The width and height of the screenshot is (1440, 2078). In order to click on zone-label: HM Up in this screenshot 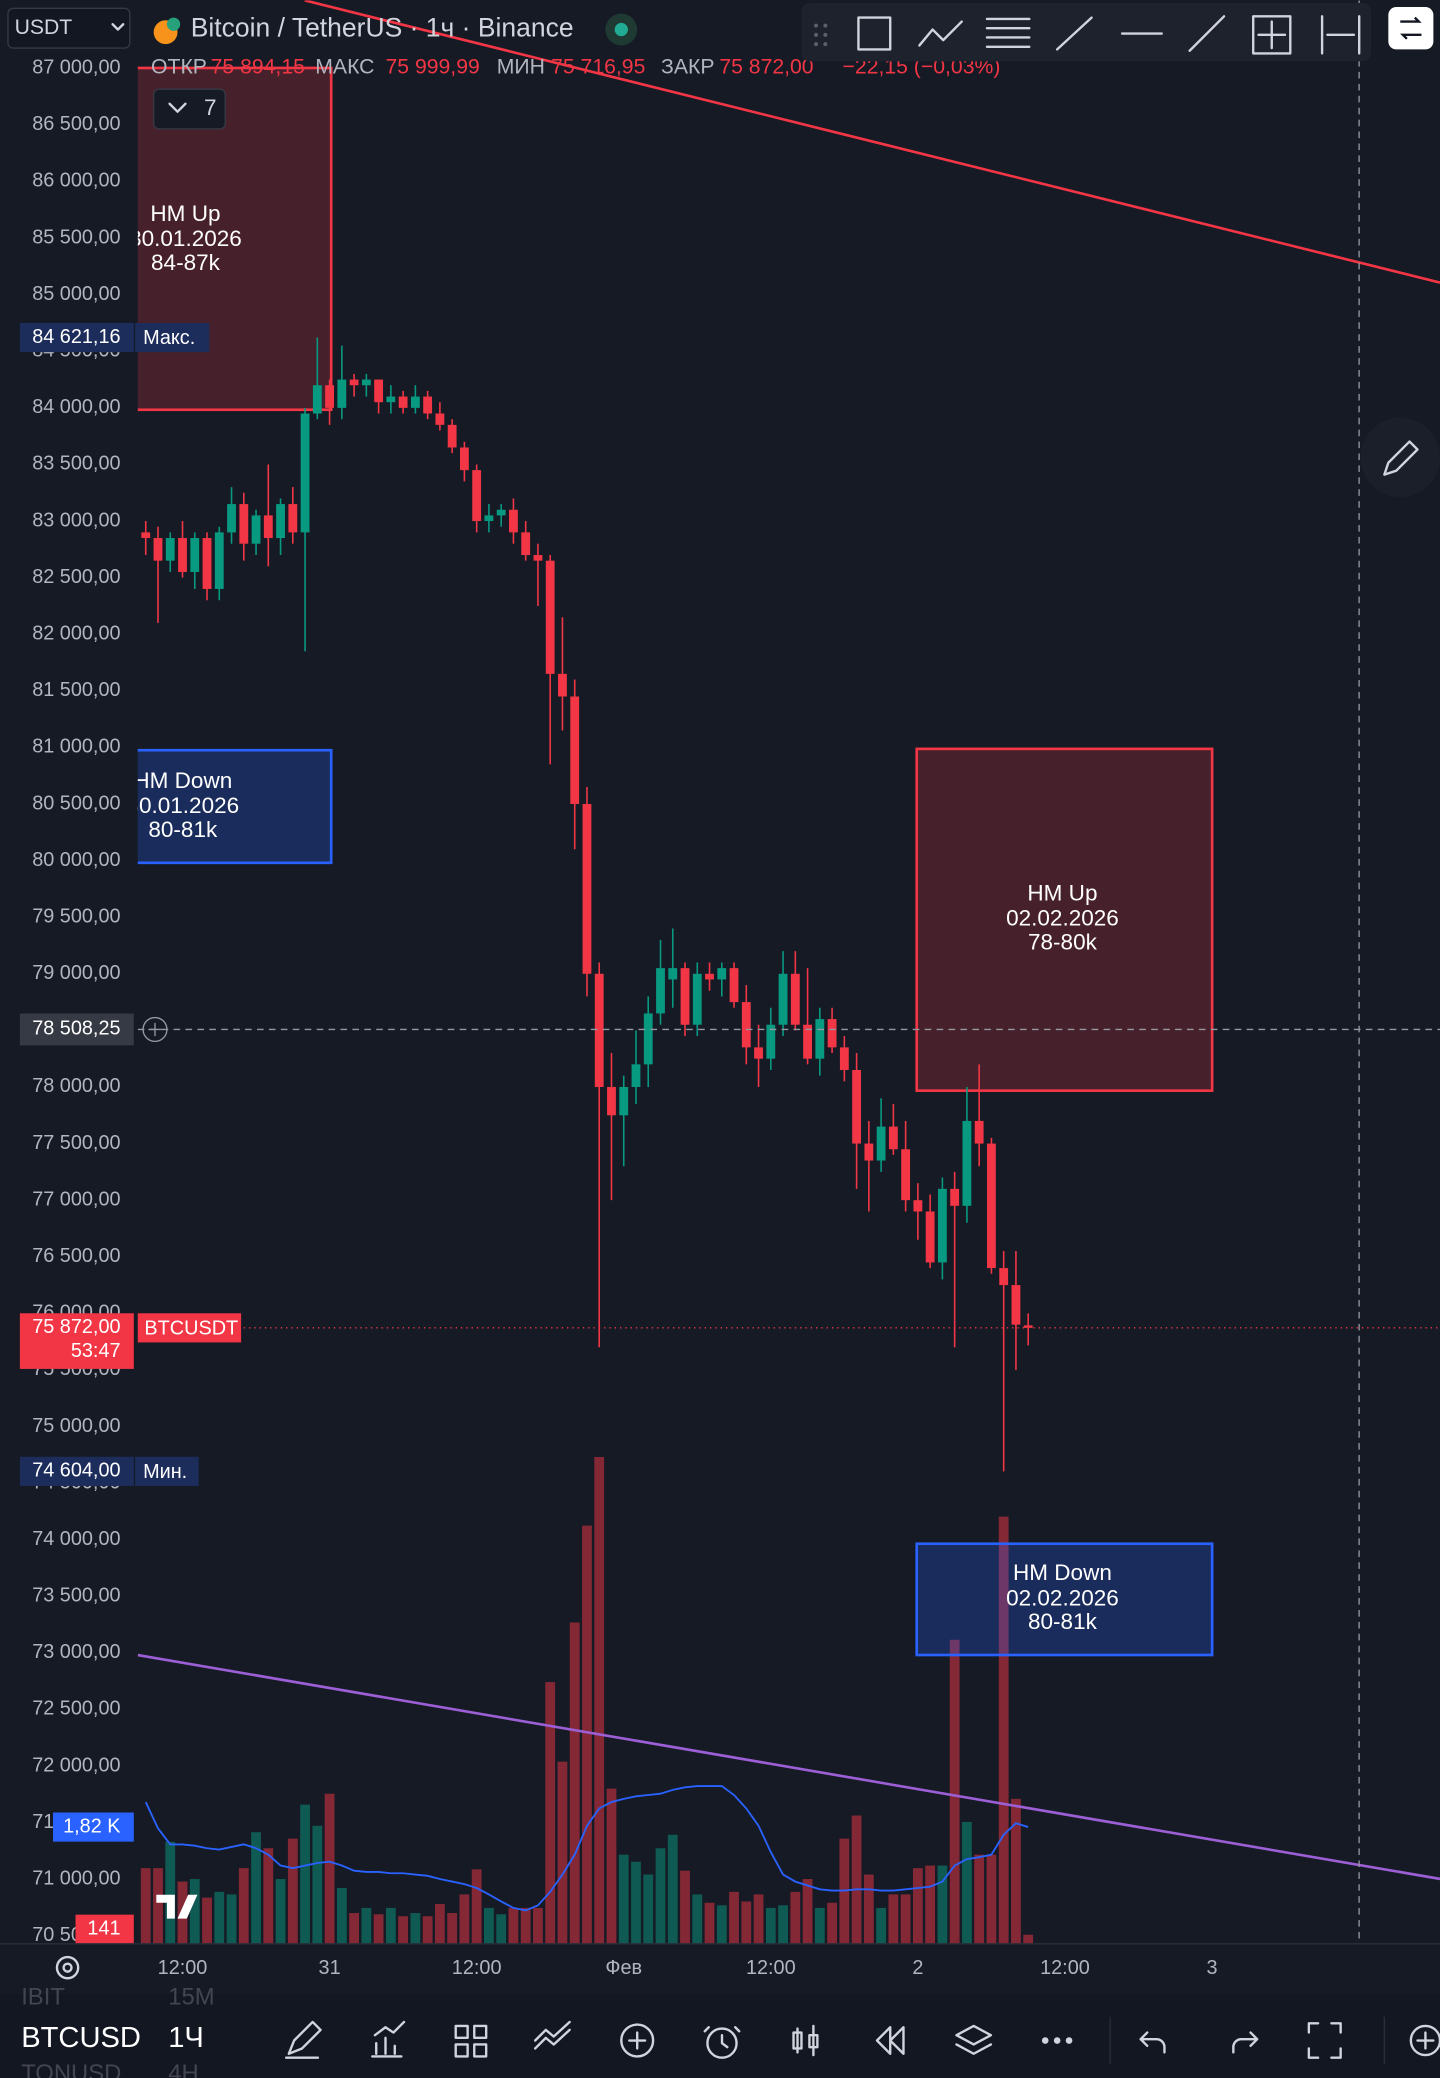, I will do `click(1062, 893)`.